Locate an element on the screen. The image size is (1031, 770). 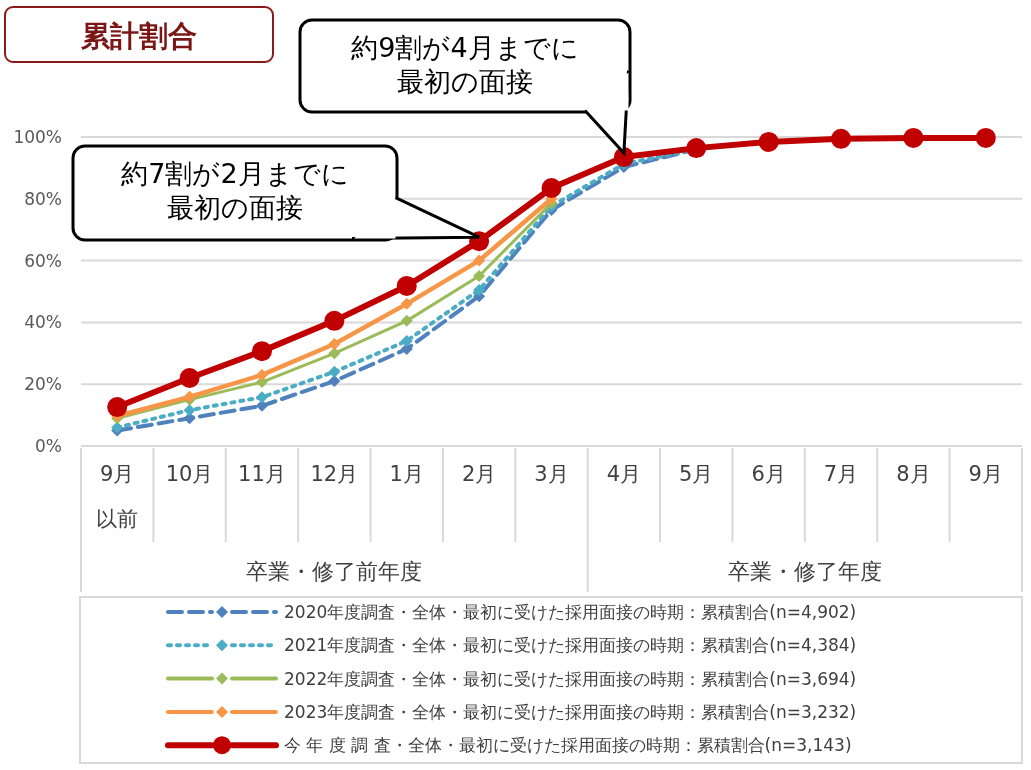
y-tick-label: 80% is located at coordinates (43, 198).